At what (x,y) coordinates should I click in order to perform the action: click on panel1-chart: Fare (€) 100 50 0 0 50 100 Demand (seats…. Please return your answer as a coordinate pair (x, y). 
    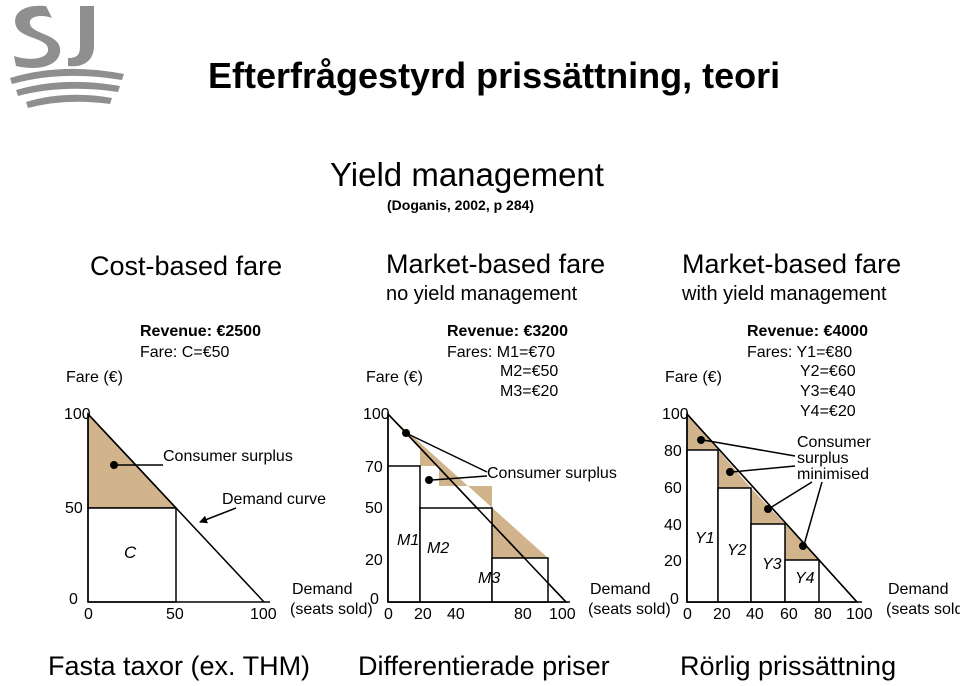
    Looking at the image, I should click on (218, 496).